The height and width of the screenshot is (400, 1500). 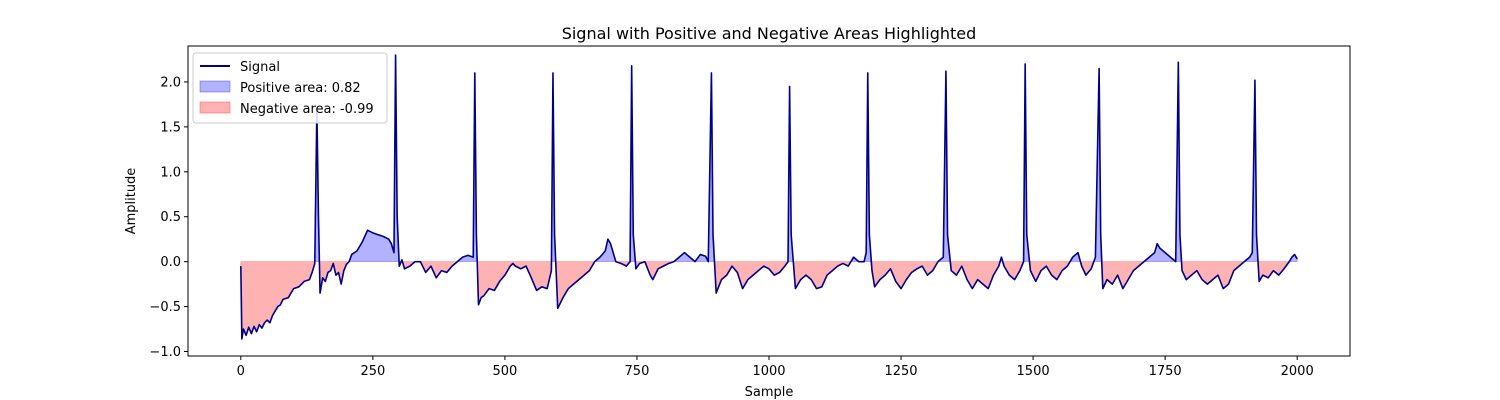 I want to click on legend-negative-label: Negative area: -0.99, so click(x=307, y=109).